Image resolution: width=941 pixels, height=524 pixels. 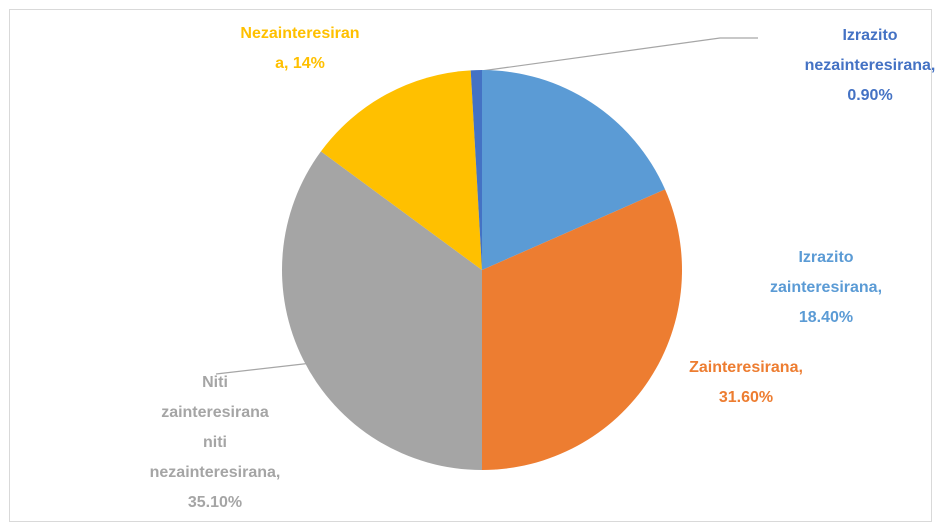 I want to click on data-label-line: Nezainteresiran, so click(x=299, y=33).